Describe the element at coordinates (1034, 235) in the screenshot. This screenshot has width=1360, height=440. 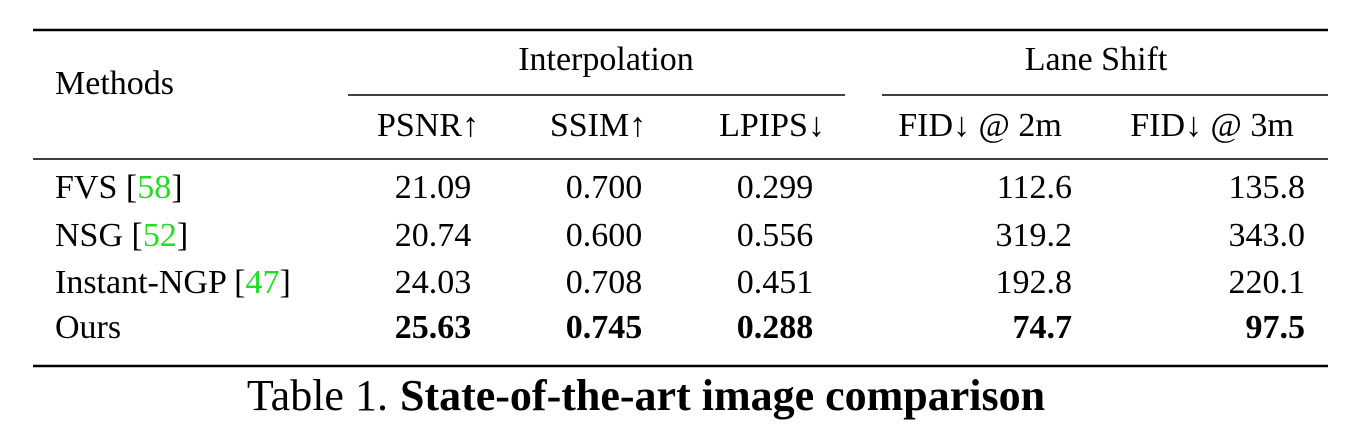
I see `value-cell: 319.2` at that location.